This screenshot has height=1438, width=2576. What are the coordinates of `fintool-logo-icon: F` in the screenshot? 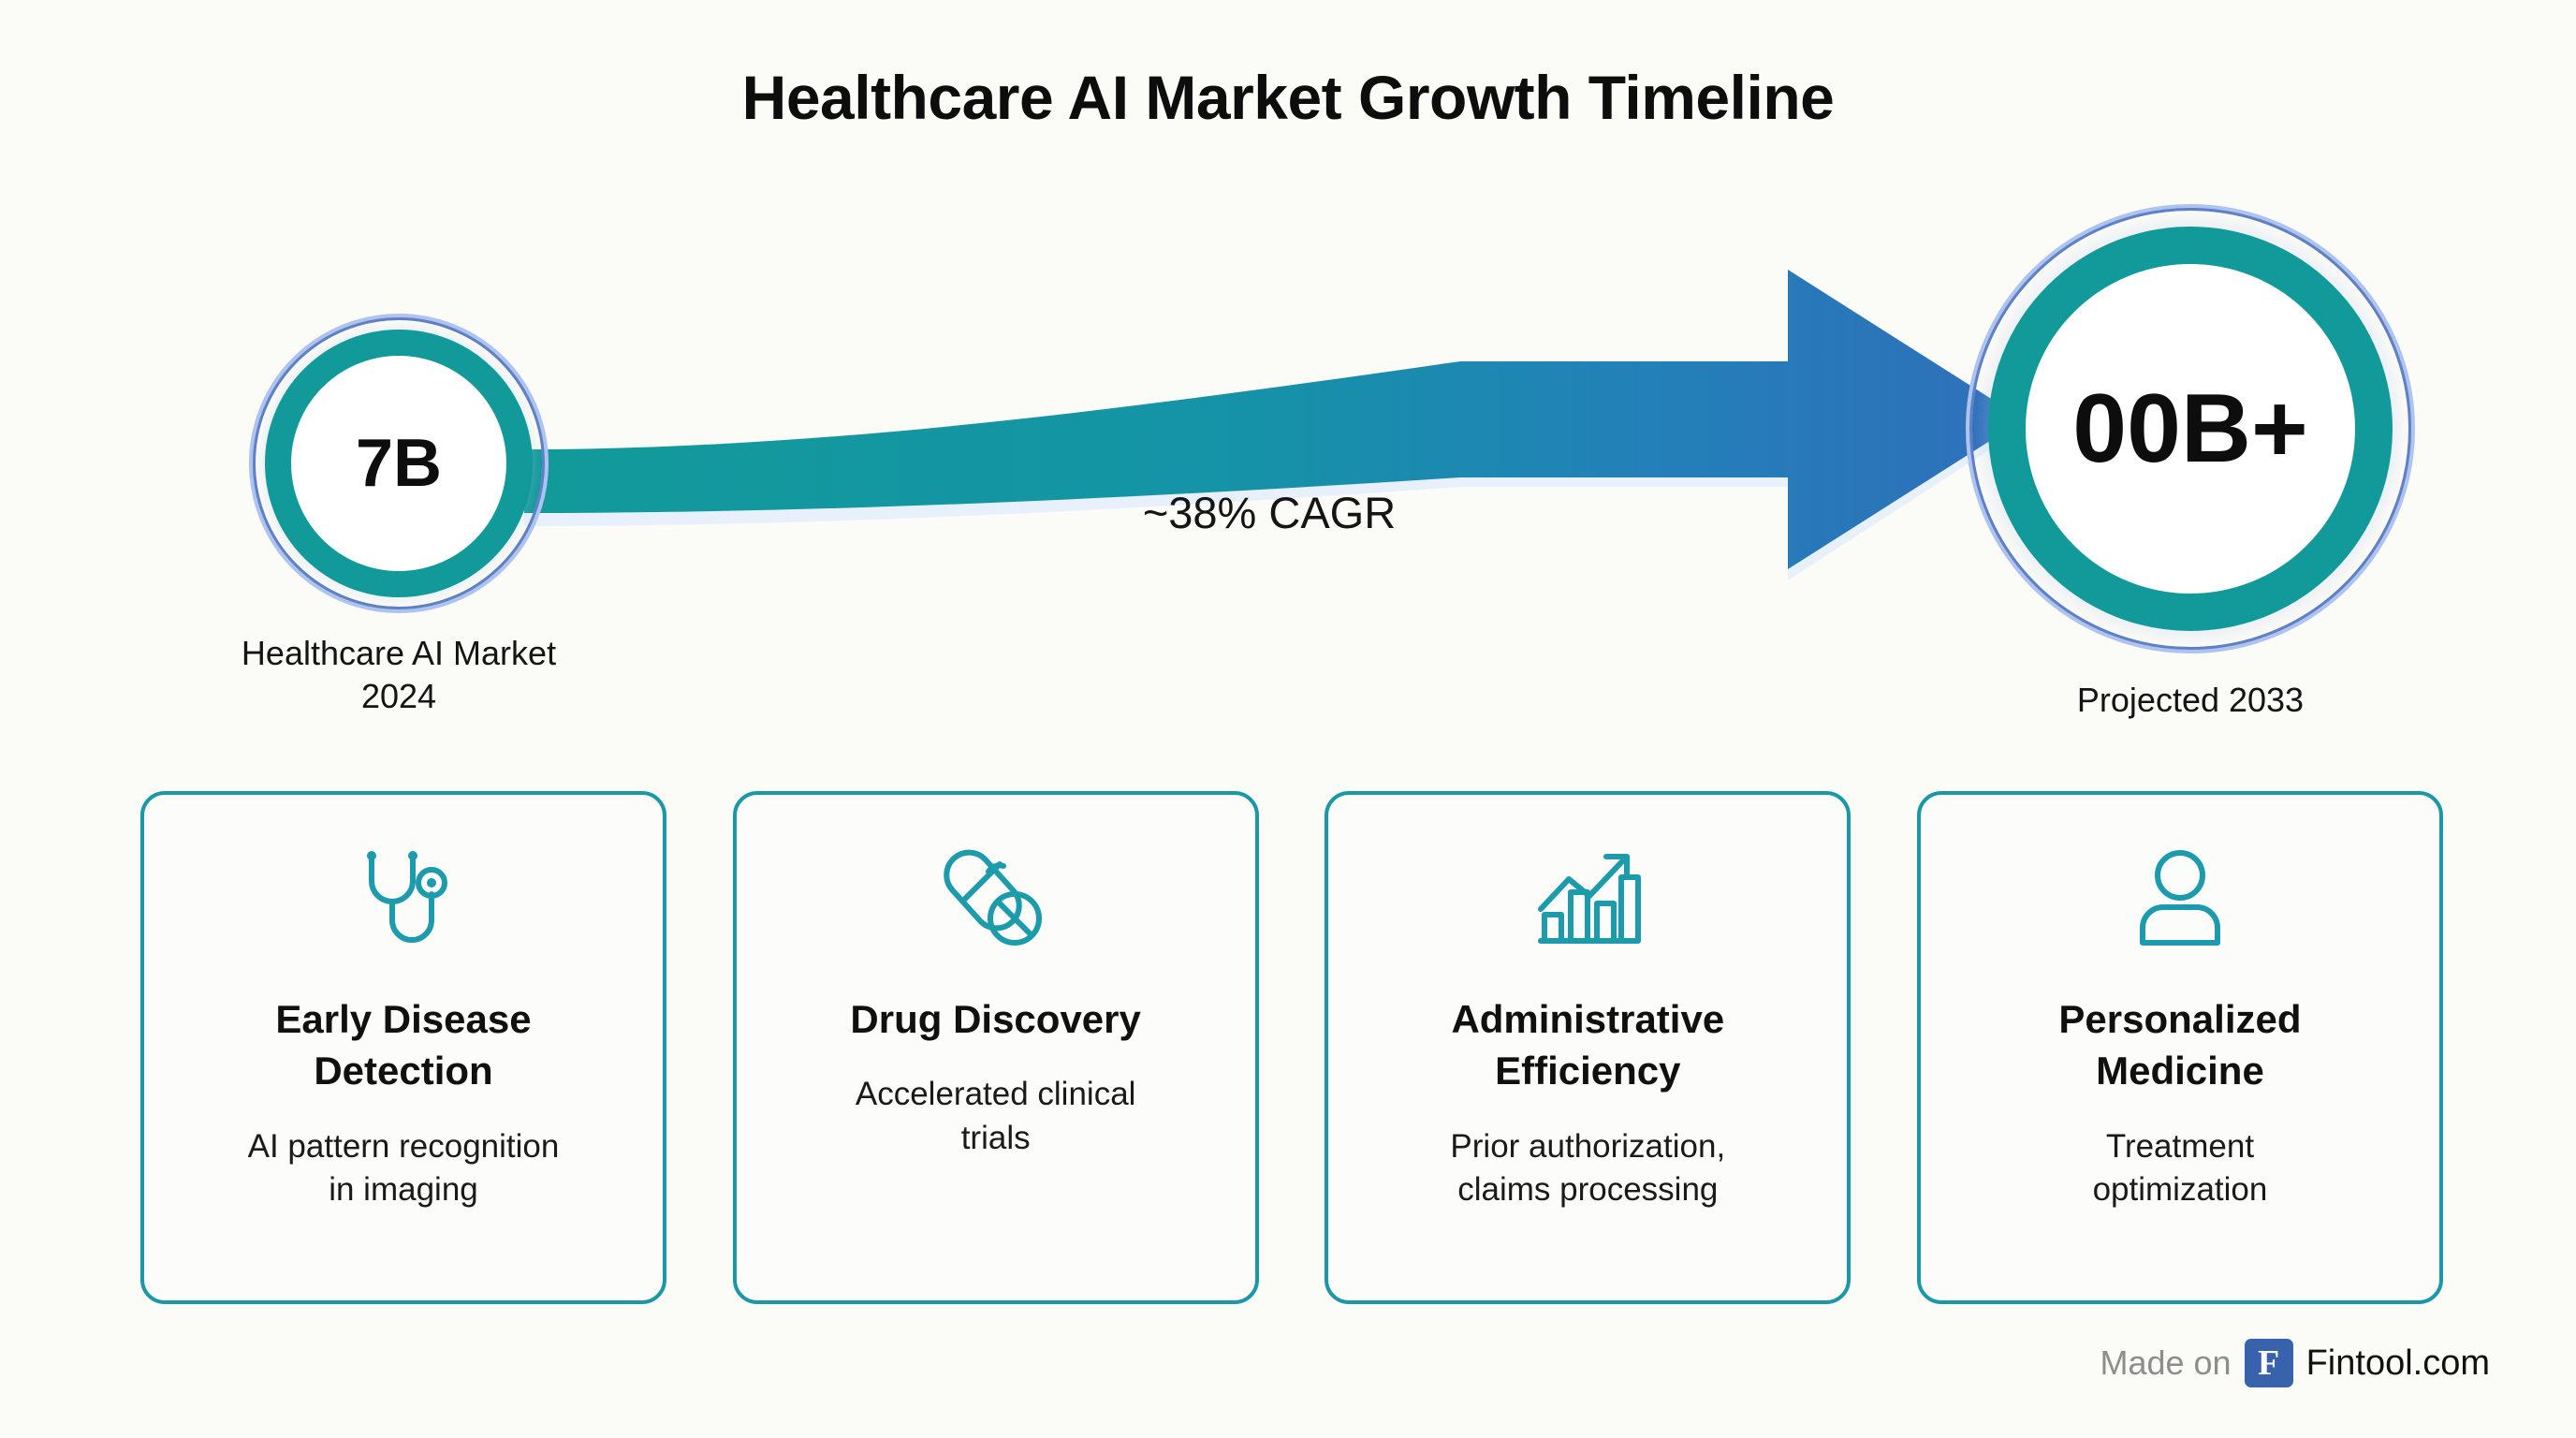 It's located at (2268, 1363).